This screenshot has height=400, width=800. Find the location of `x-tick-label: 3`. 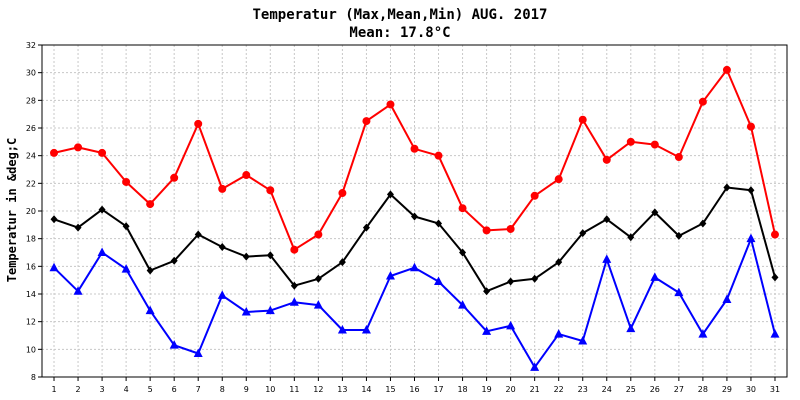

x-tick-label: 3 is located at coordinates (102, 389).